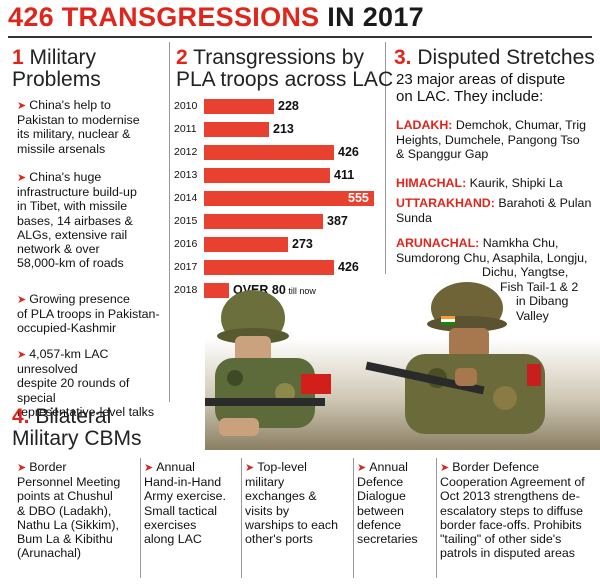  I want to click on military-title-l2: Problems, so click(56, 79).